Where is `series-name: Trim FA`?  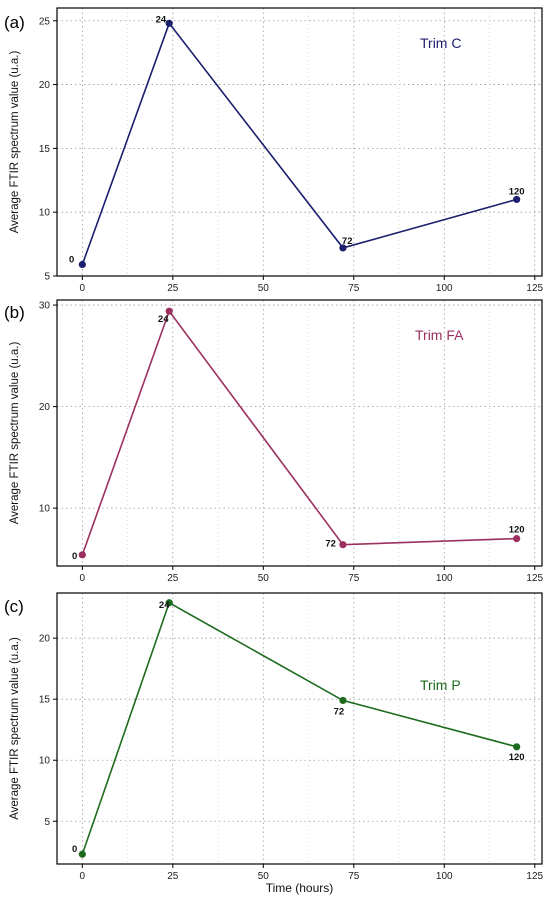 series-name: Trim FA is located at coordinates (439, 335).